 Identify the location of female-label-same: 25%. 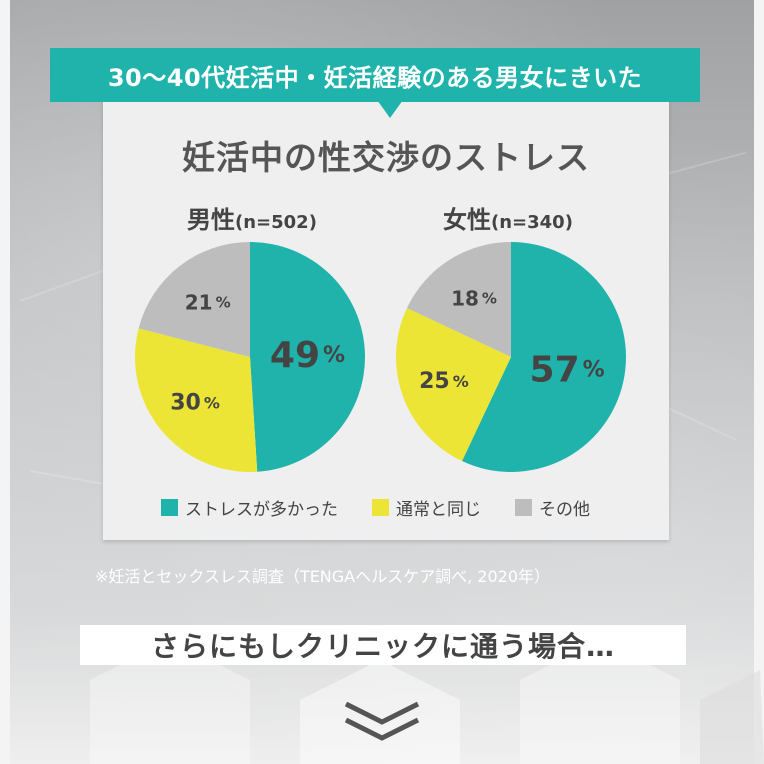
(444, 381).